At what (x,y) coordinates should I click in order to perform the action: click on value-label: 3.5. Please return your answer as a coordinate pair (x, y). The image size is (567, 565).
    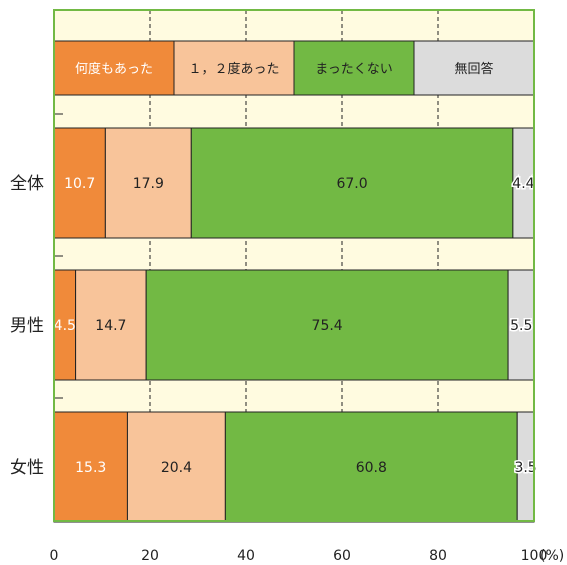
    Looking at the image, I should click on (525, 468).